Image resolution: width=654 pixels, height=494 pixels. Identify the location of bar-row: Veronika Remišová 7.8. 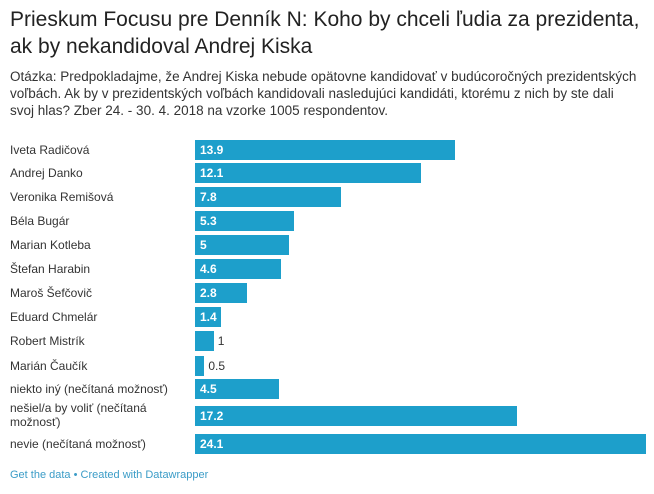
(327, 197).